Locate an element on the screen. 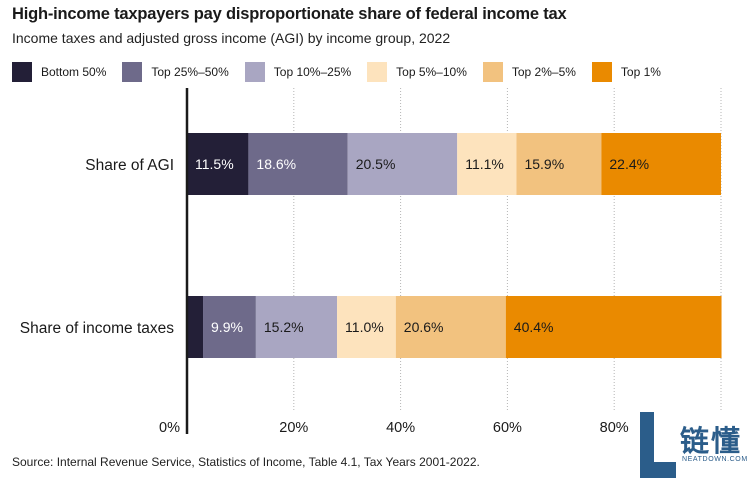  watermark-logo: 链懂 NEATDOWN.COM is located at coordinates (694, 446).